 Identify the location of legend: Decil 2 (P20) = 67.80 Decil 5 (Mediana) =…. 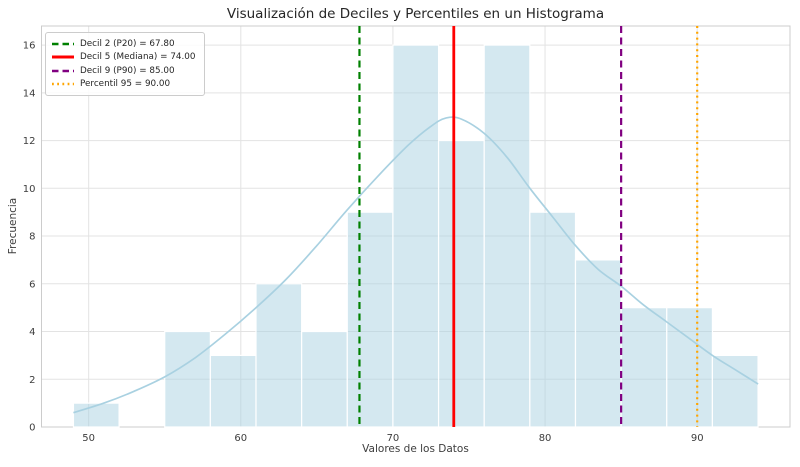
(125, 64).